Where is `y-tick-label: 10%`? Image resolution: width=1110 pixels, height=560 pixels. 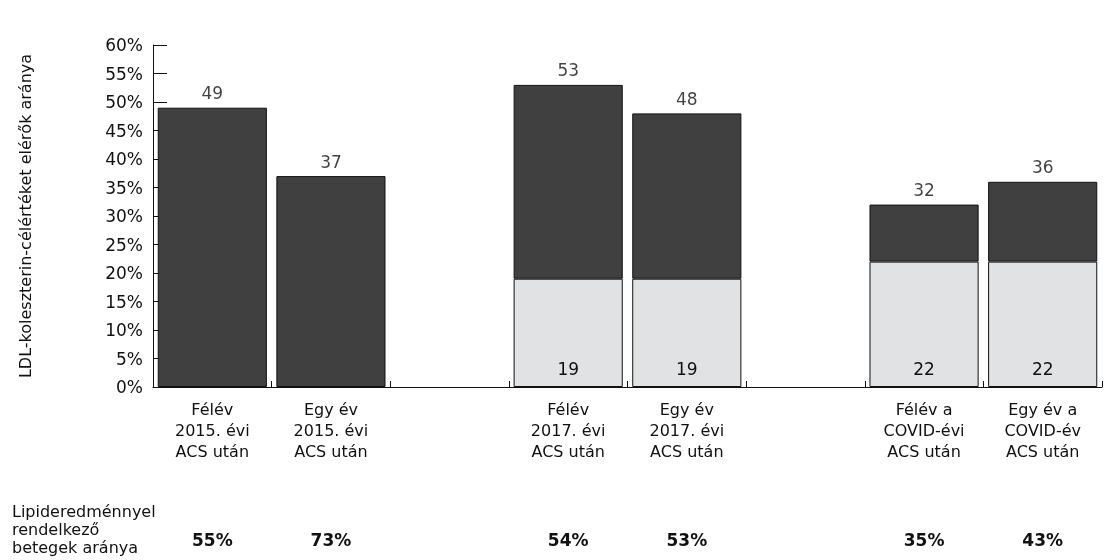
y-tick-label: 10% is located at coordinates (124, 330).